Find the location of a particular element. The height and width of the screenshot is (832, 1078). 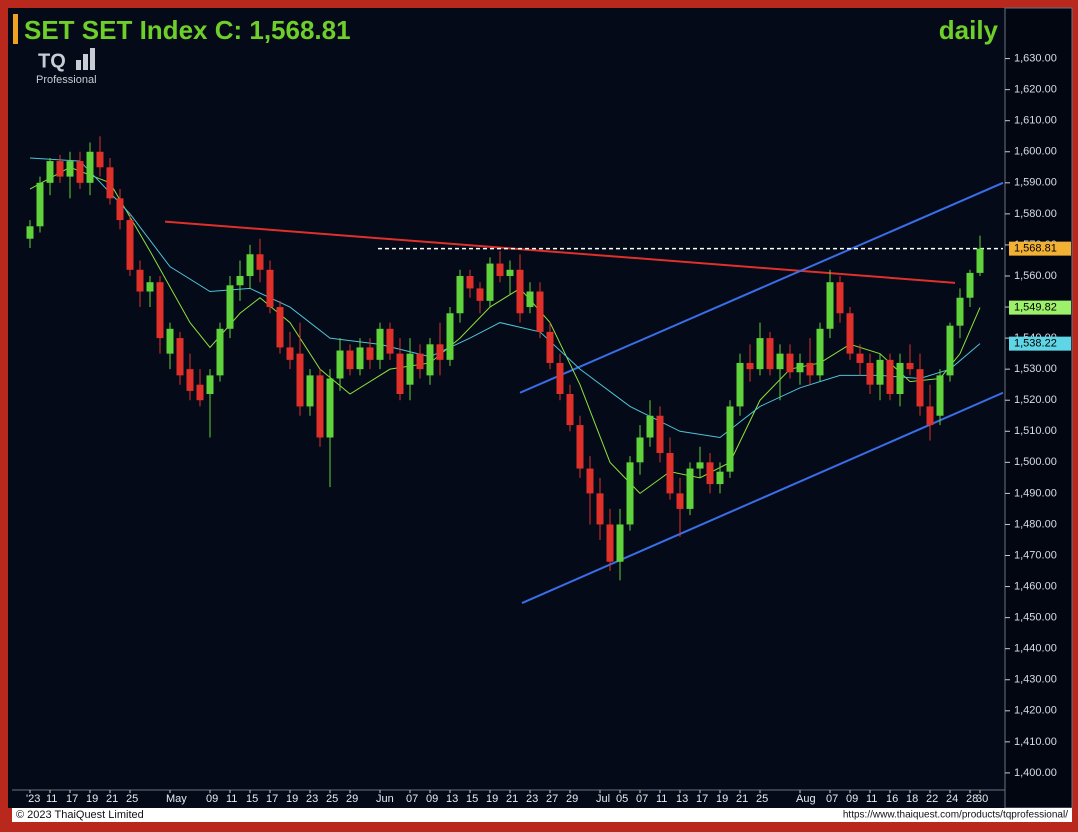

x-tick-label: 19 is located at coordinates (722, 799).